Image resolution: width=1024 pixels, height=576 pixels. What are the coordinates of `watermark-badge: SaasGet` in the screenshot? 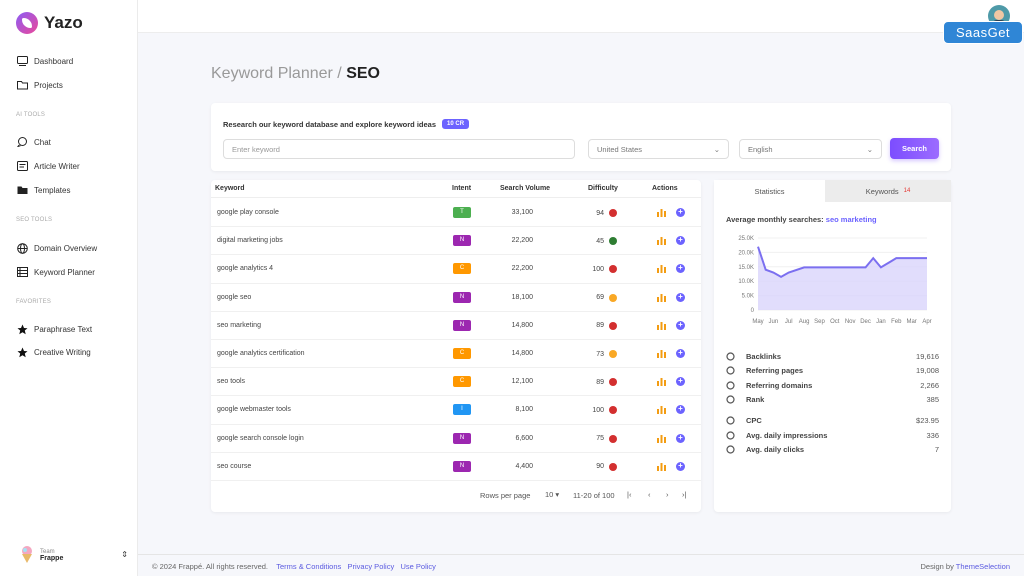 It's located at (983, 32).